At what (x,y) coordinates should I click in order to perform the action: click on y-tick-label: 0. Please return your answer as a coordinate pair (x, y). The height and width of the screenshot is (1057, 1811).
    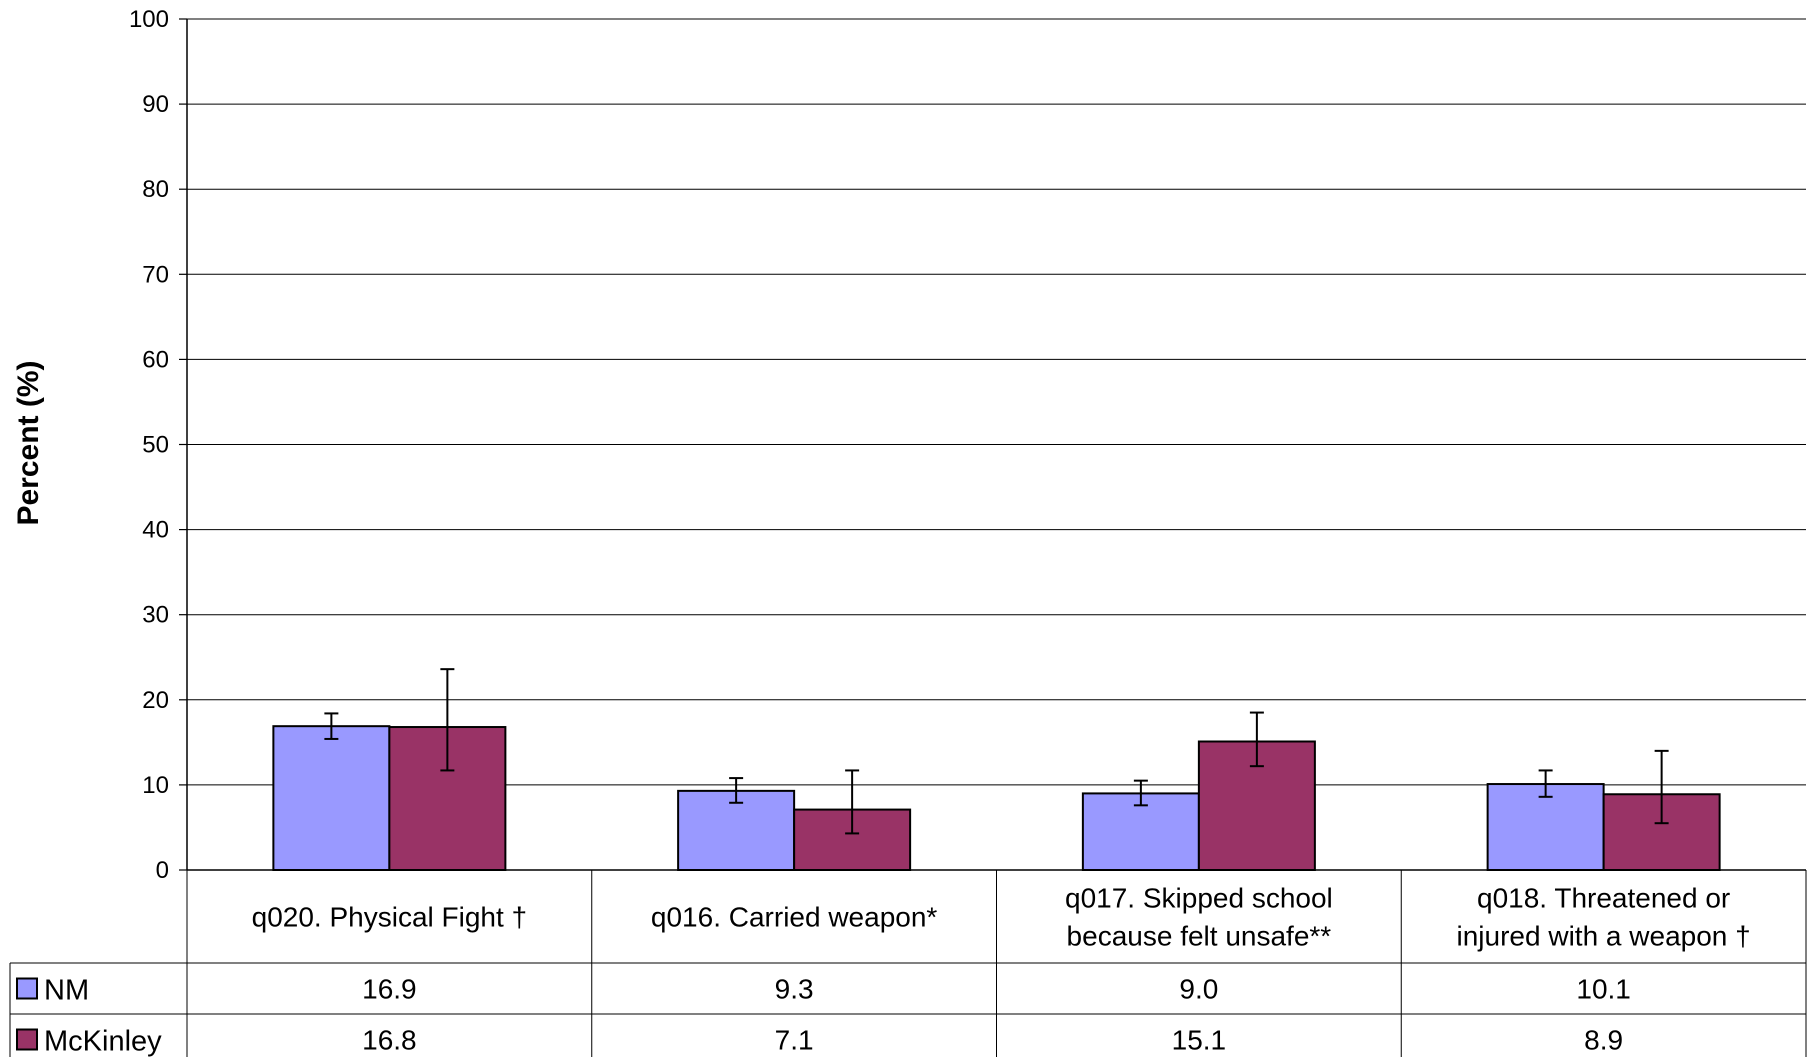
    Looking at the image, I should click on (162, 870).